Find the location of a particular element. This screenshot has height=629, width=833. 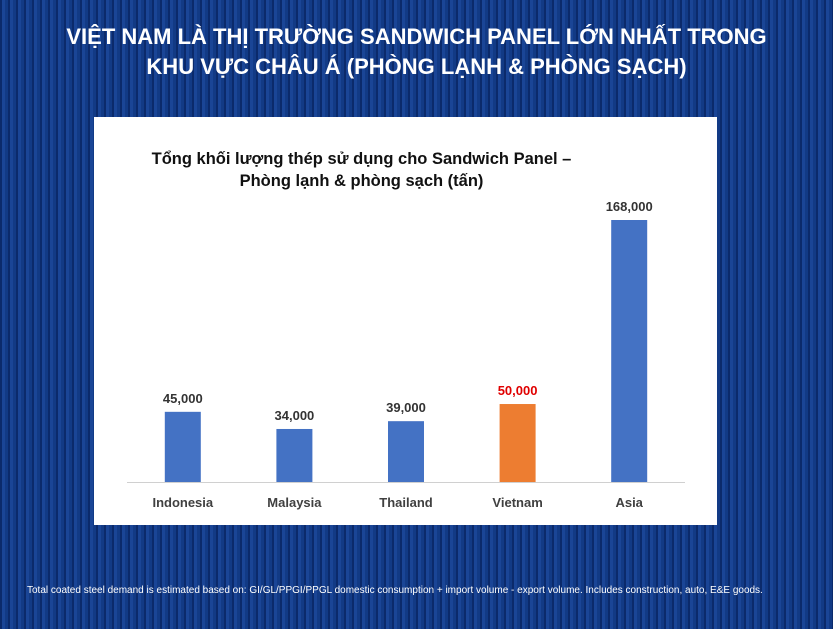

data-label-asia: 168,000 is located at coordinates (629, 206).